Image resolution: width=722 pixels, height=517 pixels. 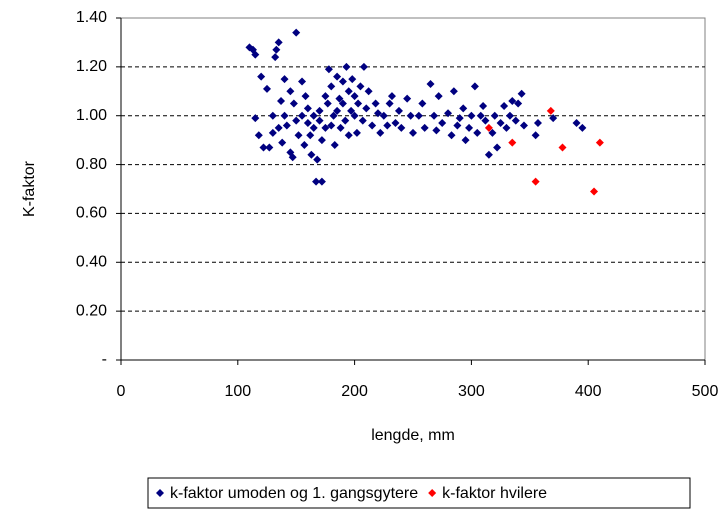 I want to click on x-tick-label: 200, so click(x=354, y=391).